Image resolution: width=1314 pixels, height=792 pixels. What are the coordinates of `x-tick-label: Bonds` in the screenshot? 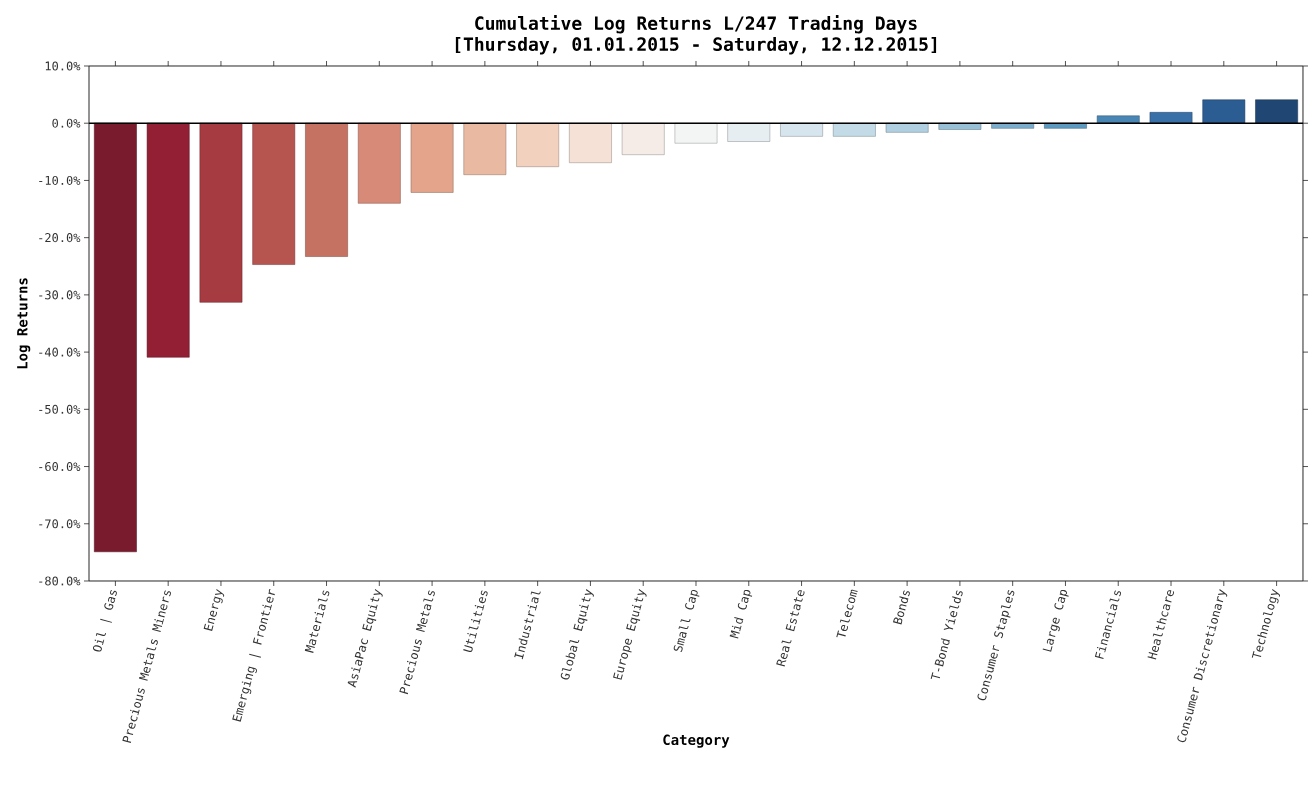 It's located at (901, 607).